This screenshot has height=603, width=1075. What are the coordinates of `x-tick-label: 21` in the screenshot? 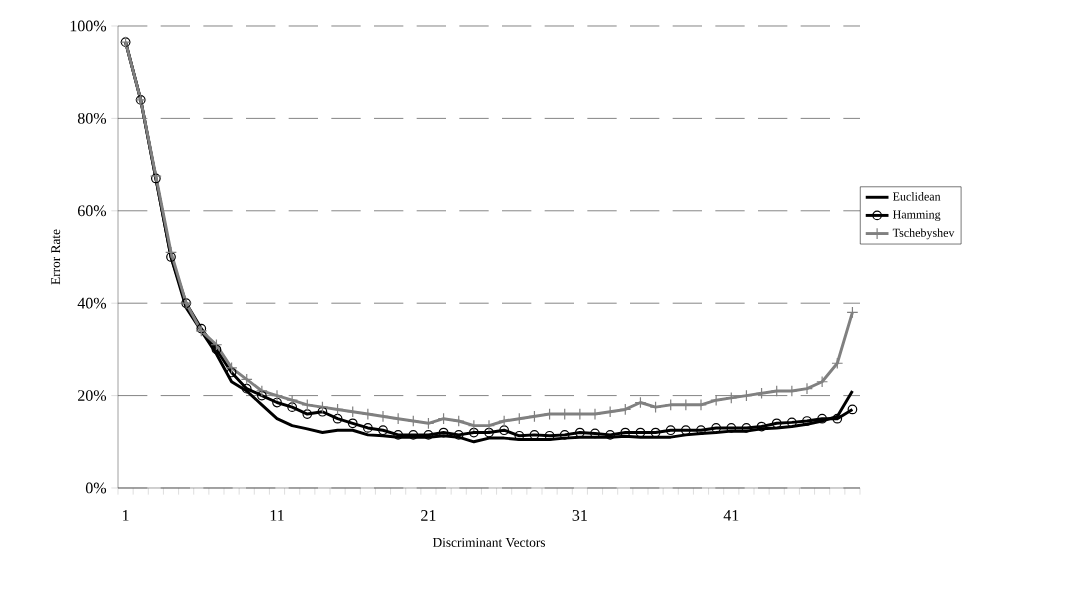 It's located at (428, 515).